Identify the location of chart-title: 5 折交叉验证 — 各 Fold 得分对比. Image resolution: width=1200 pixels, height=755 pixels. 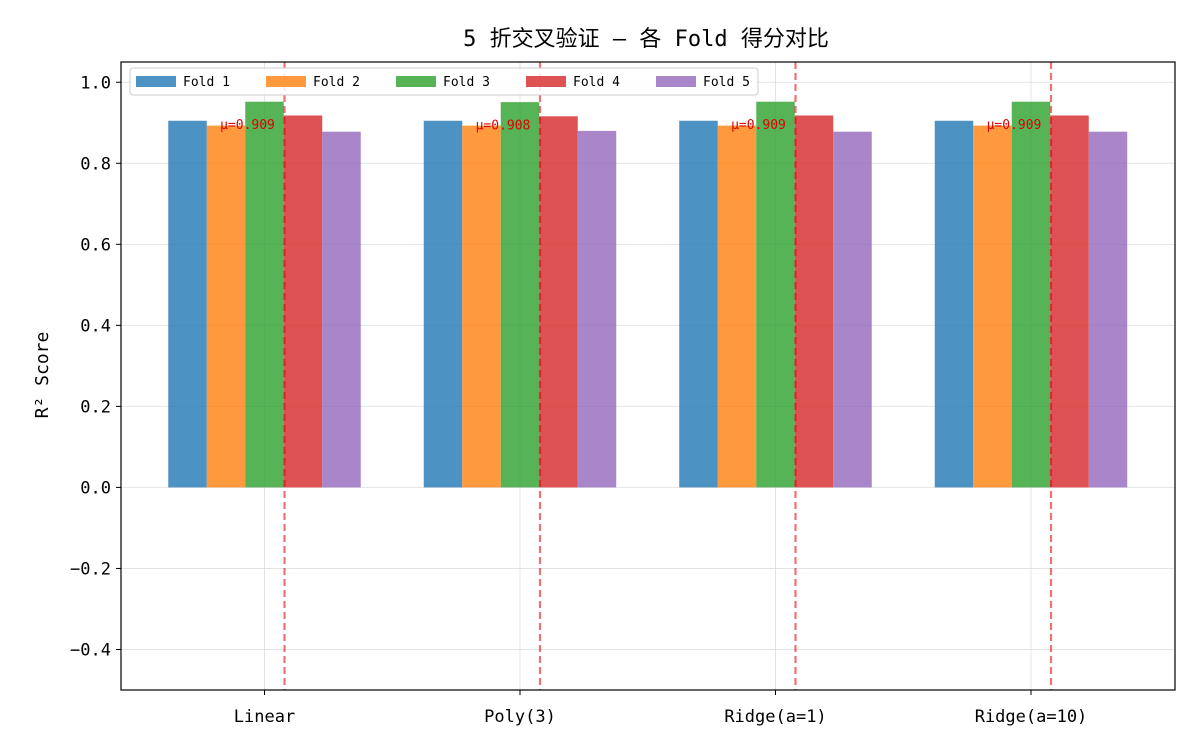
(646, 39).